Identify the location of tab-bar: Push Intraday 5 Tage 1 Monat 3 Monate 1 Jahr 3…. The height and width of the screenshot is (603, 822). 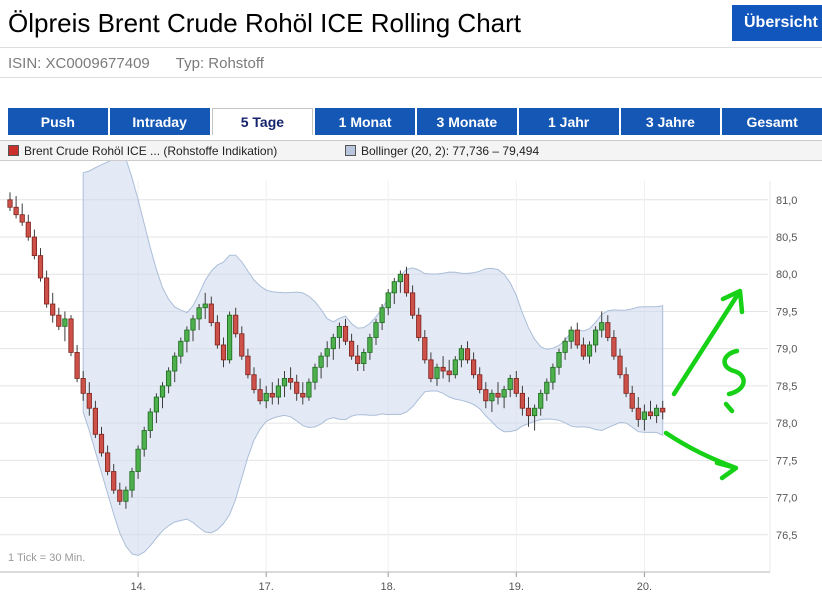
(415, 121).